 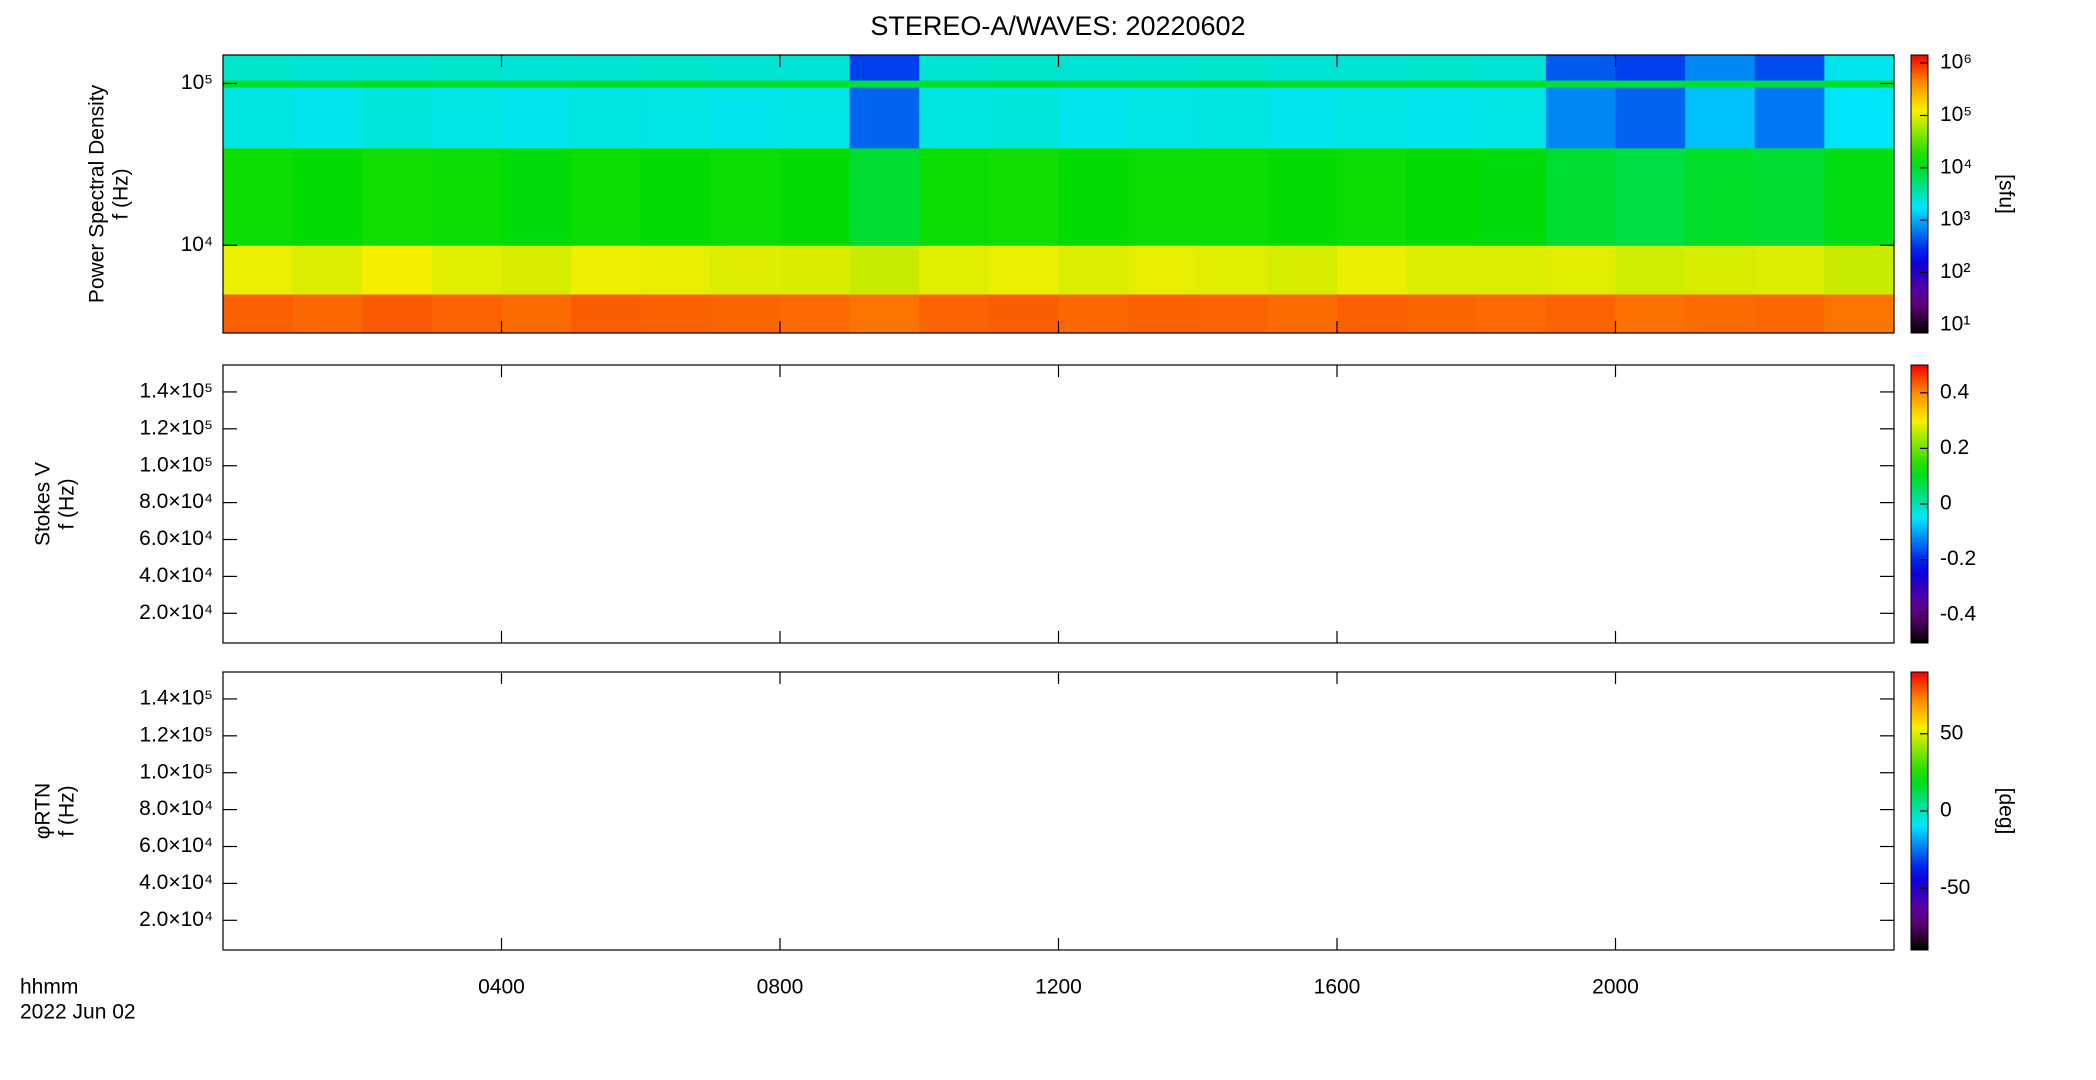 I want to click on y-axis-label: Power Spectral Density, so click(x=97, y=193).